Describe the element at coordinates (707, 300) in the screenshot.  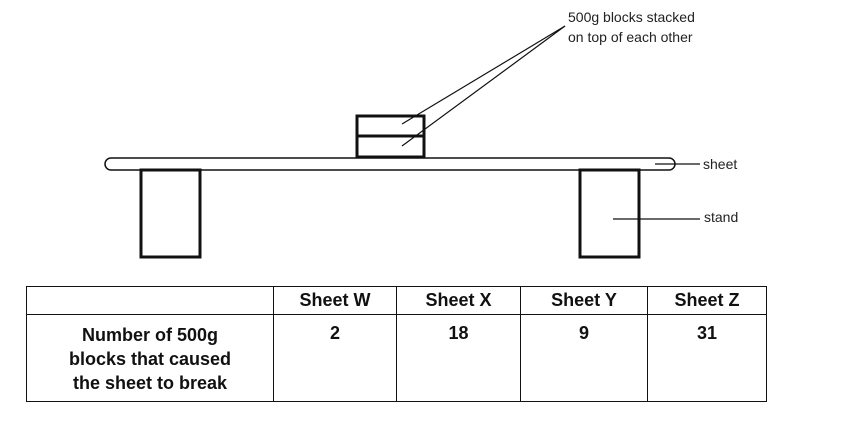
I see `header-sheet-z: Sheet Z` at that location.